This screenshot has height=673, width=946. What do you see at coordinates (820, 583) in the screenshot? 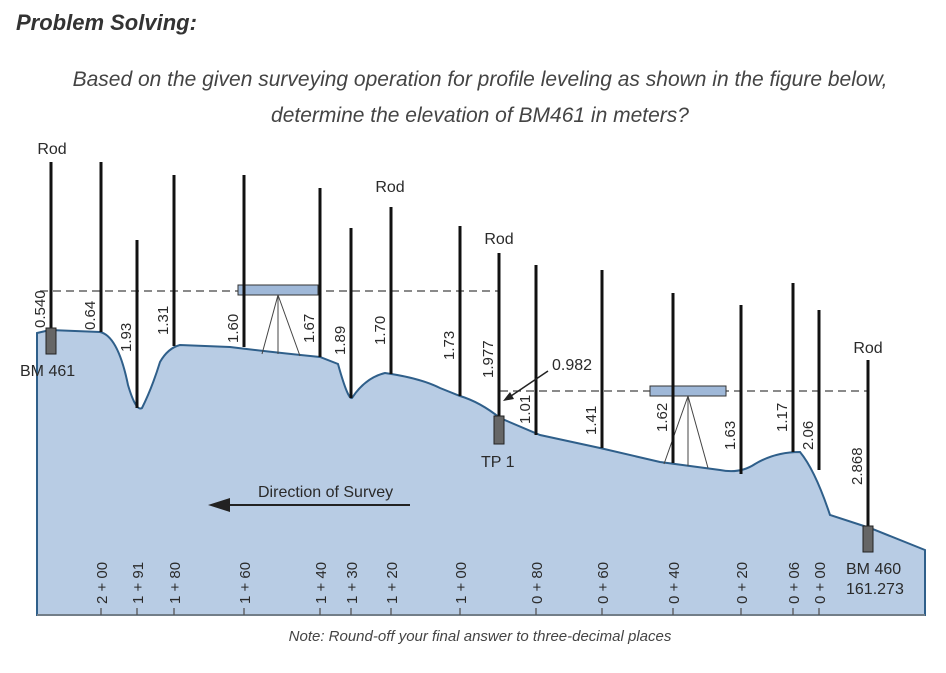
I see `station-label: 0 + 00` at bounding box center [820, 583].